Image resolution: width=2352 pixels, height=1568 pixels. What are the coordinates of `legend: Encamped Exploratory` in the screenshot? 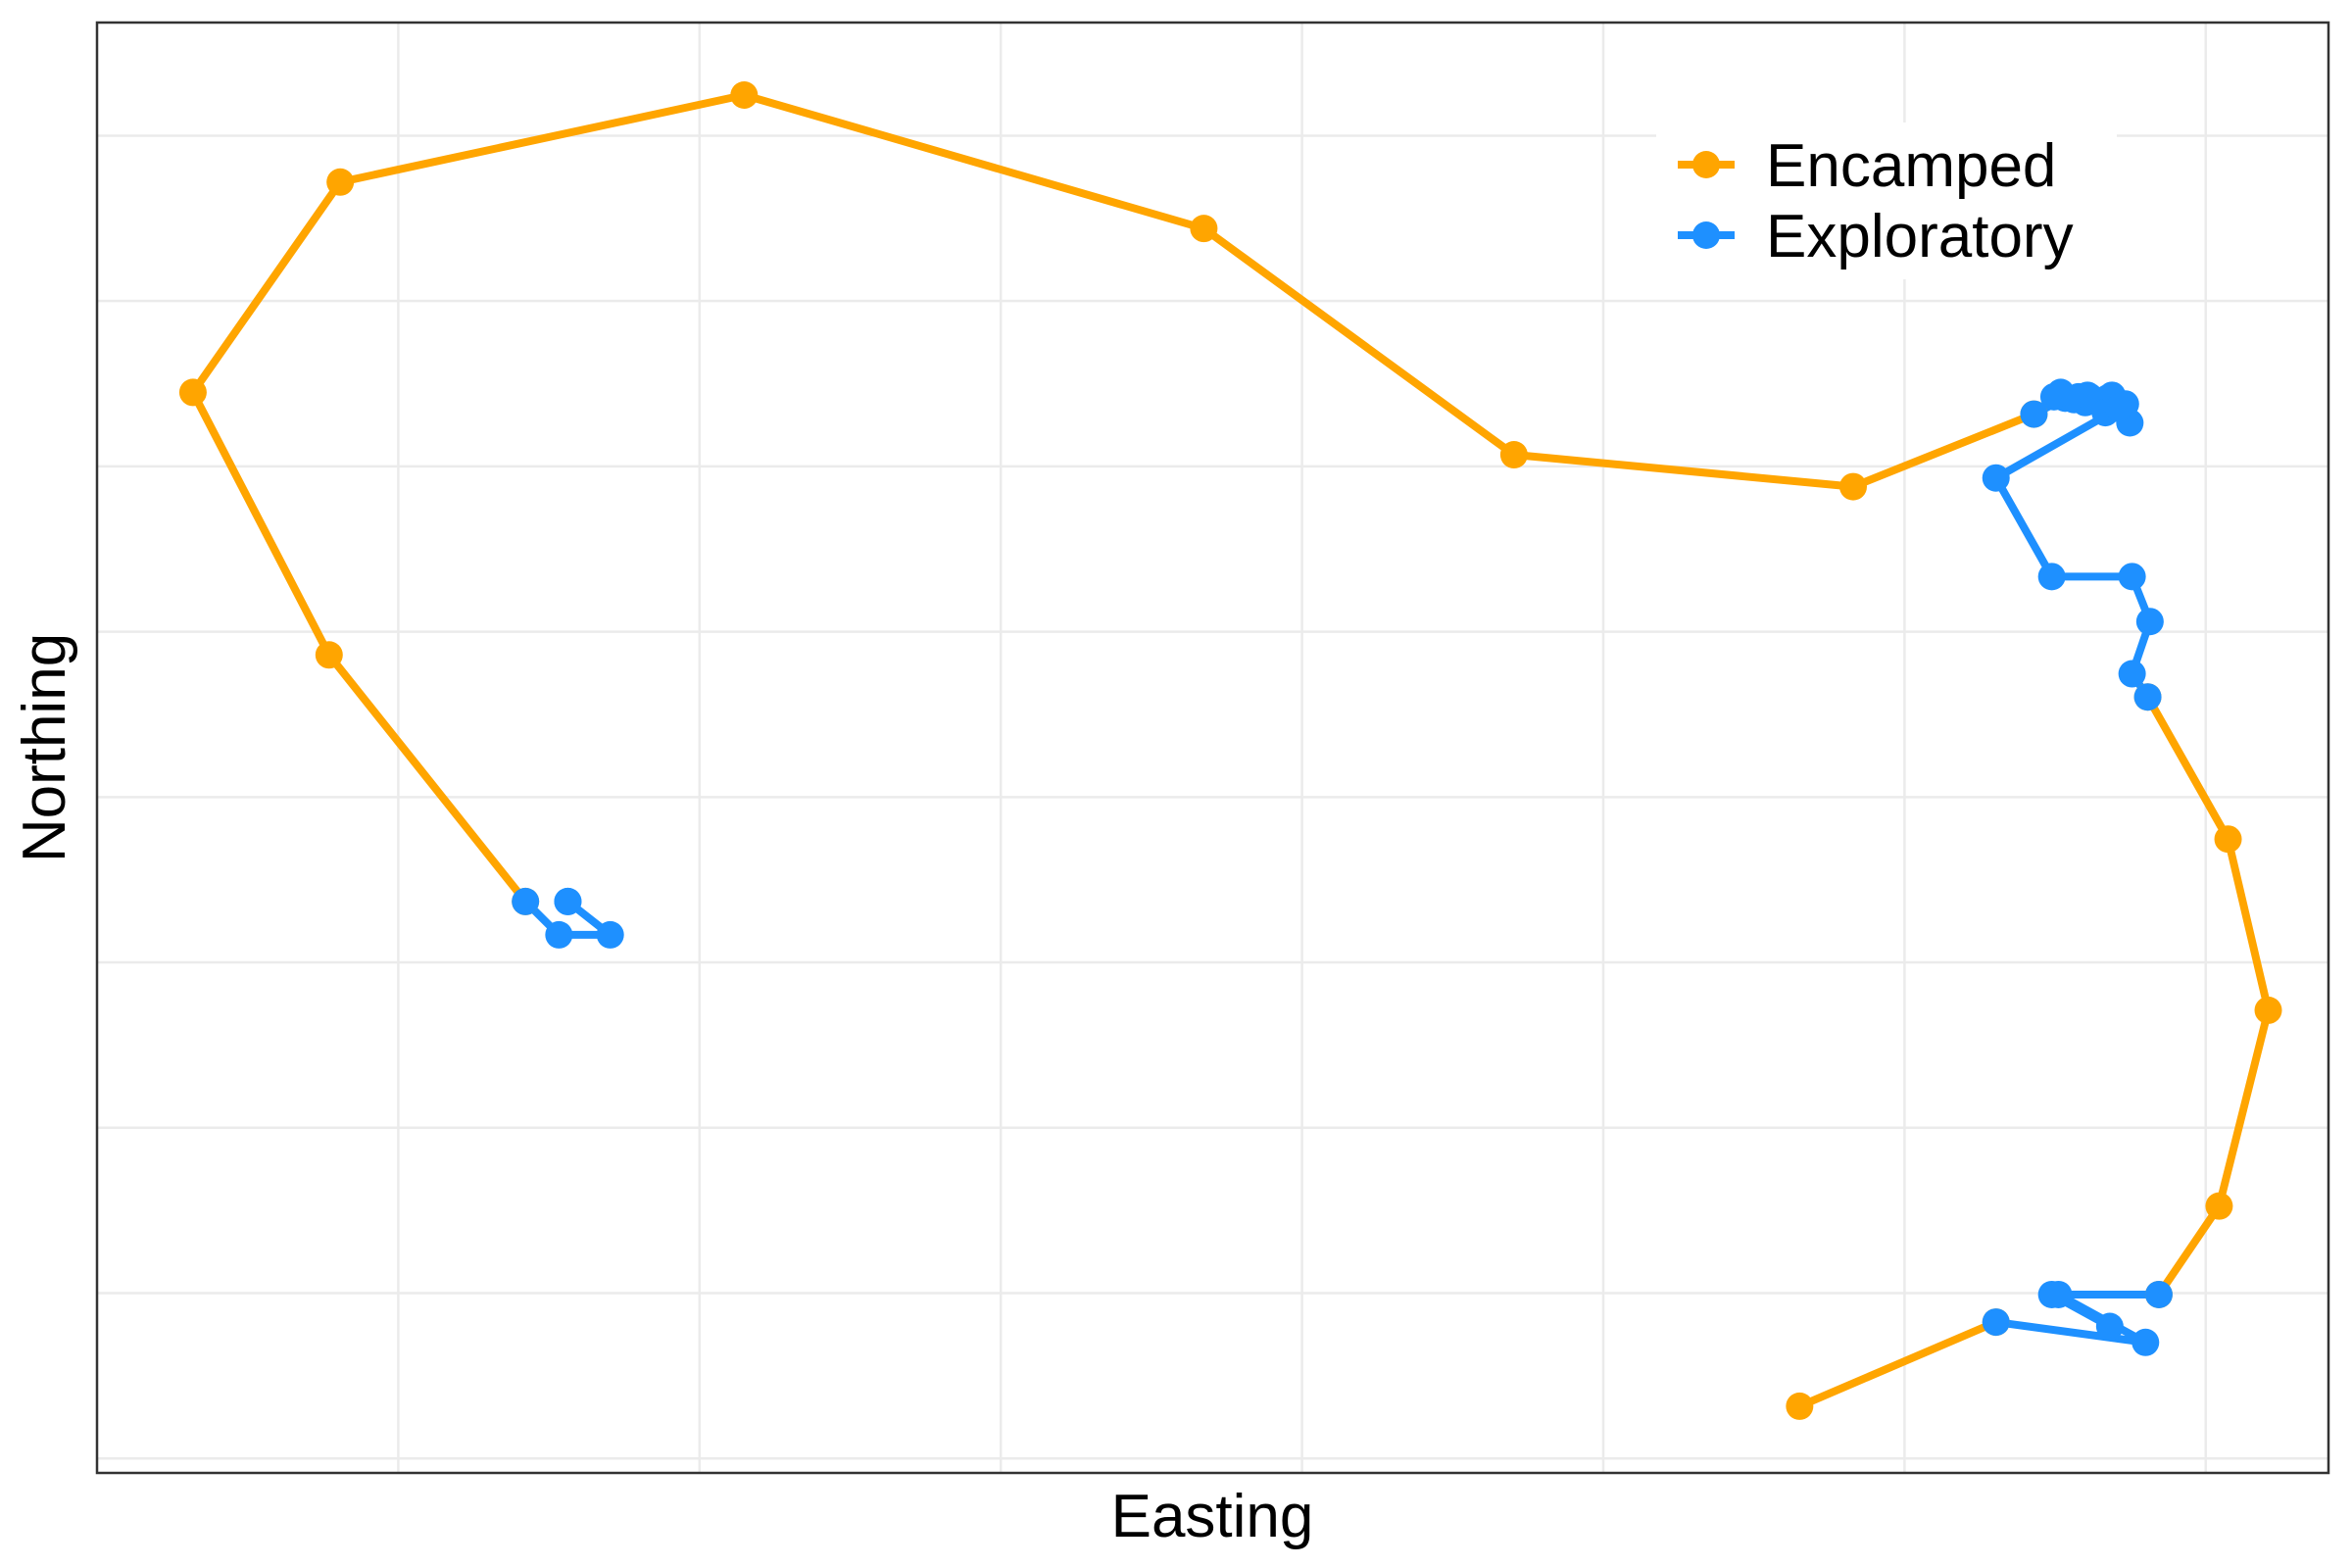 It's located at (1886, 200).